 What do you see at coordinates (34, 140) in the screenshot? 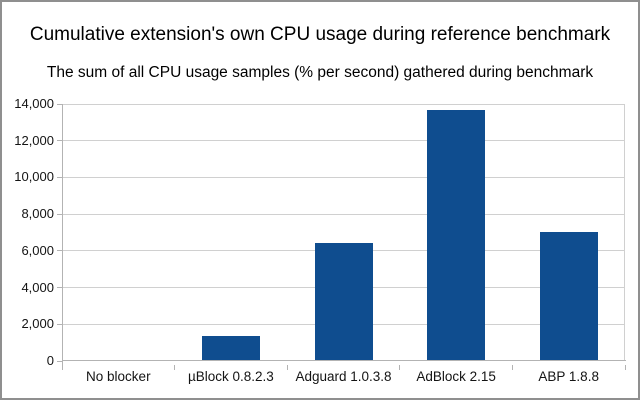
I see `y-axis-tick-label: 12,000` at bounding box center [34, 140].